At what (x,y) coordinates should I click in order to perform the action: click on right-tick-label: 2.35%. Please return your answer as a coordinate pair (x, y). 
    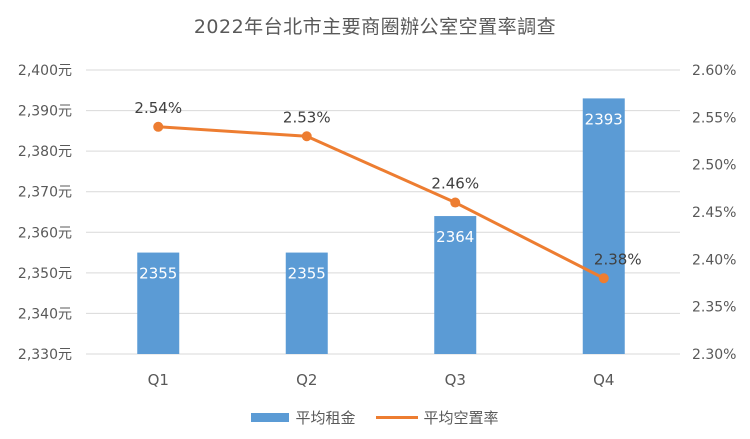
    Looking at the image, I should click on (714, 308).